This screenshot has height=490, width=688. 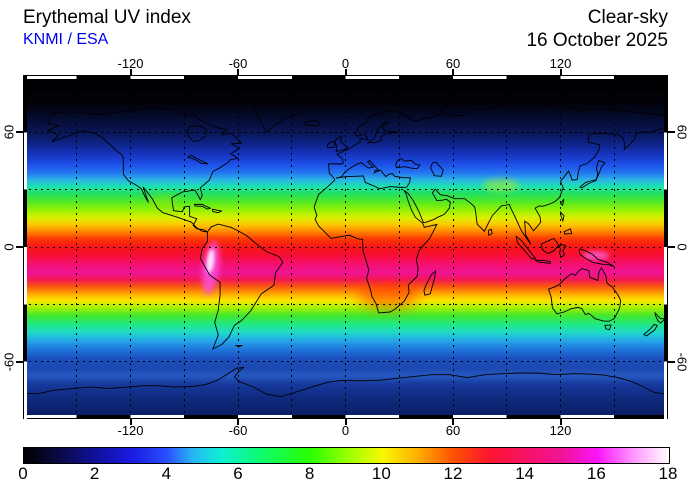 What do you see at coordinates (345, 417) in the screenshot?
I see `map-frame-bottom` at bounding box center [345, 417].